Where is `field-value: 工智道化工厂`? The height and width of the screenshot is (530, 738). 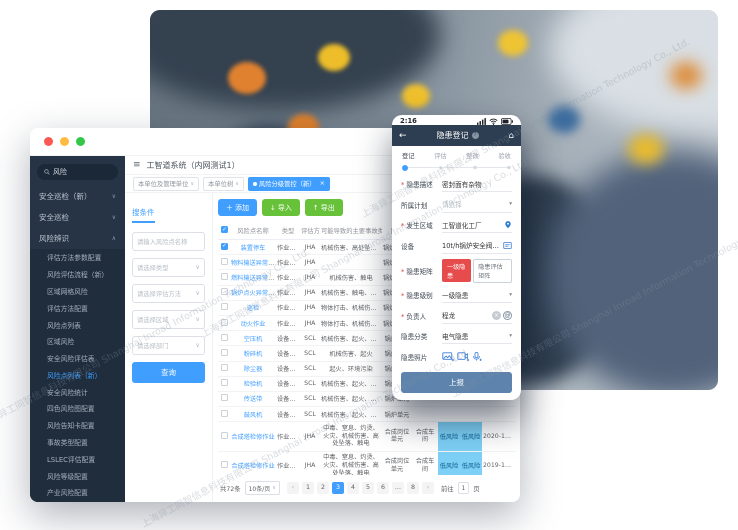
field-value: 工智道化工厂 is located at coordinates (477, 225).